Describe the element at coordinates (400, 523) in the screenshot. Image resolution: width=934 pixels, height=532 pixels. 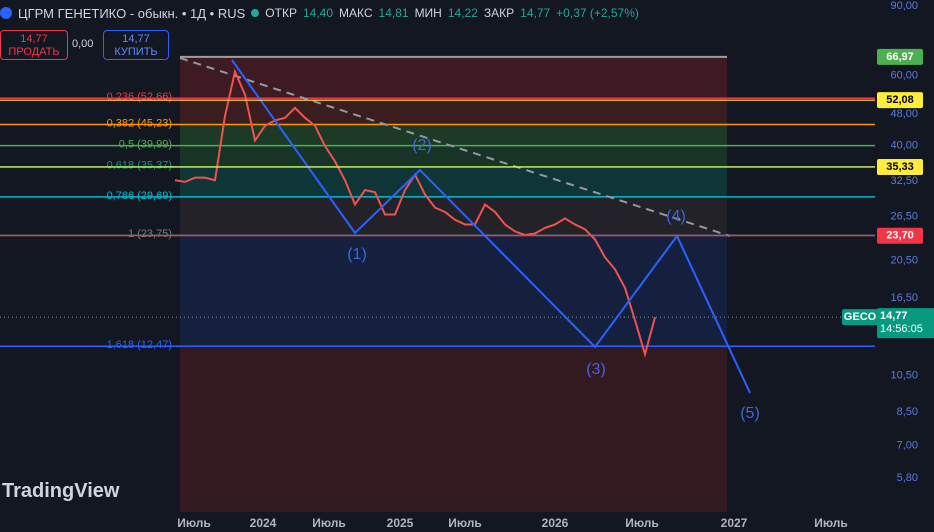
I see `x-tick-label: 2025` at that location.